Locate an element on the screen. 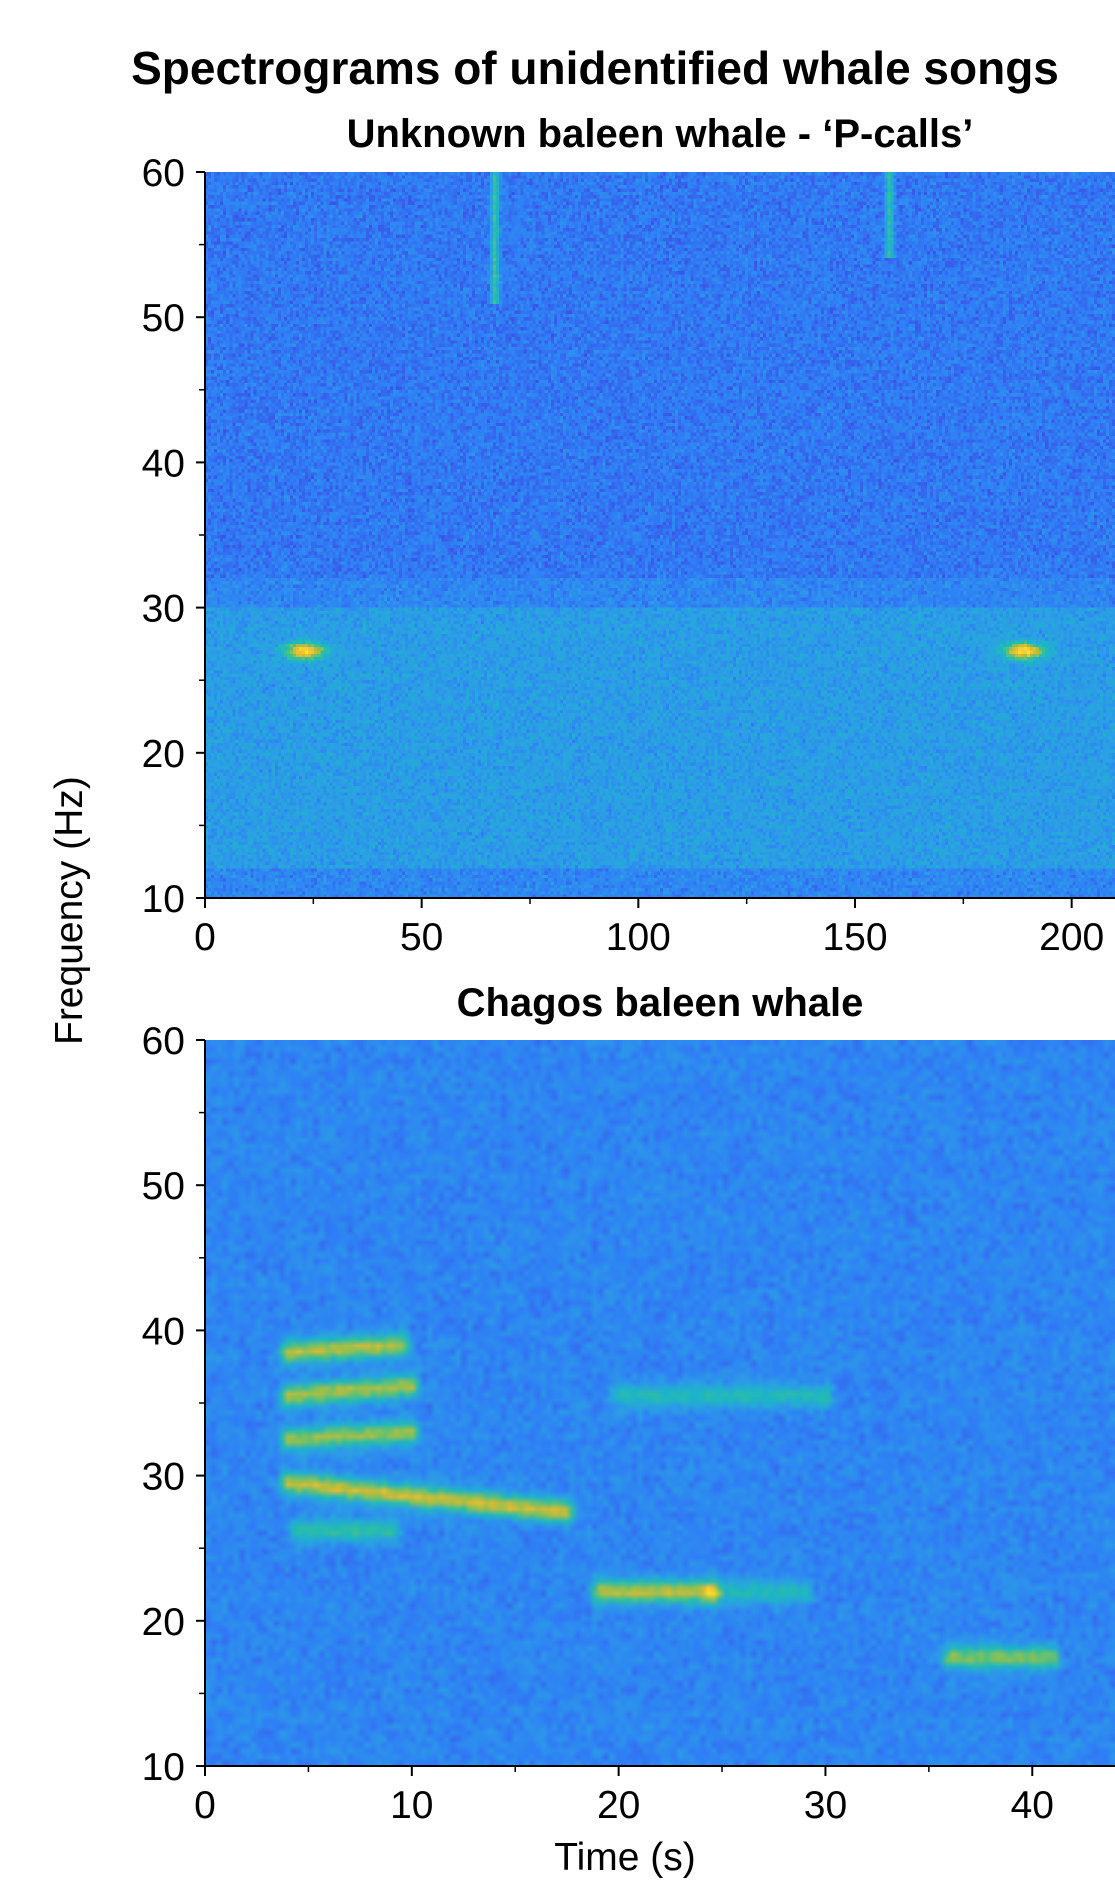  x-tick-label: 40 is located at coordinates (1032, 1805).